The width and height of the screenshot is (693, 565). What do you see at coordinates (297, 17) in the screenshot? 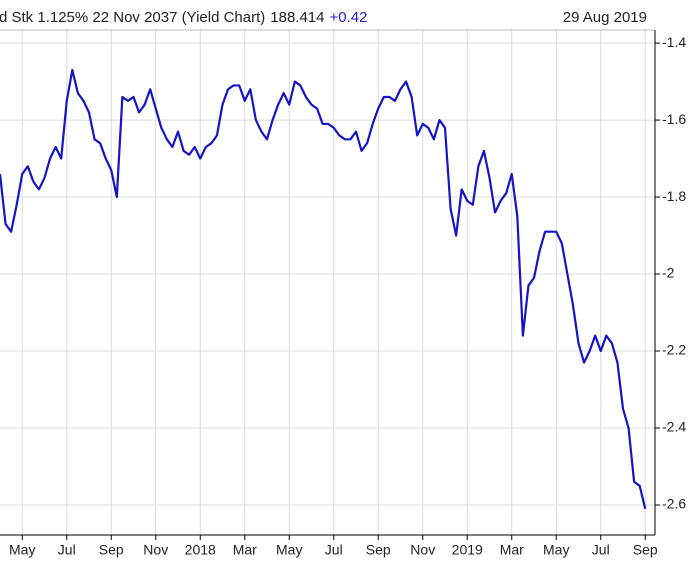
I see `price: 188.414` at bounding box center [297, 17].